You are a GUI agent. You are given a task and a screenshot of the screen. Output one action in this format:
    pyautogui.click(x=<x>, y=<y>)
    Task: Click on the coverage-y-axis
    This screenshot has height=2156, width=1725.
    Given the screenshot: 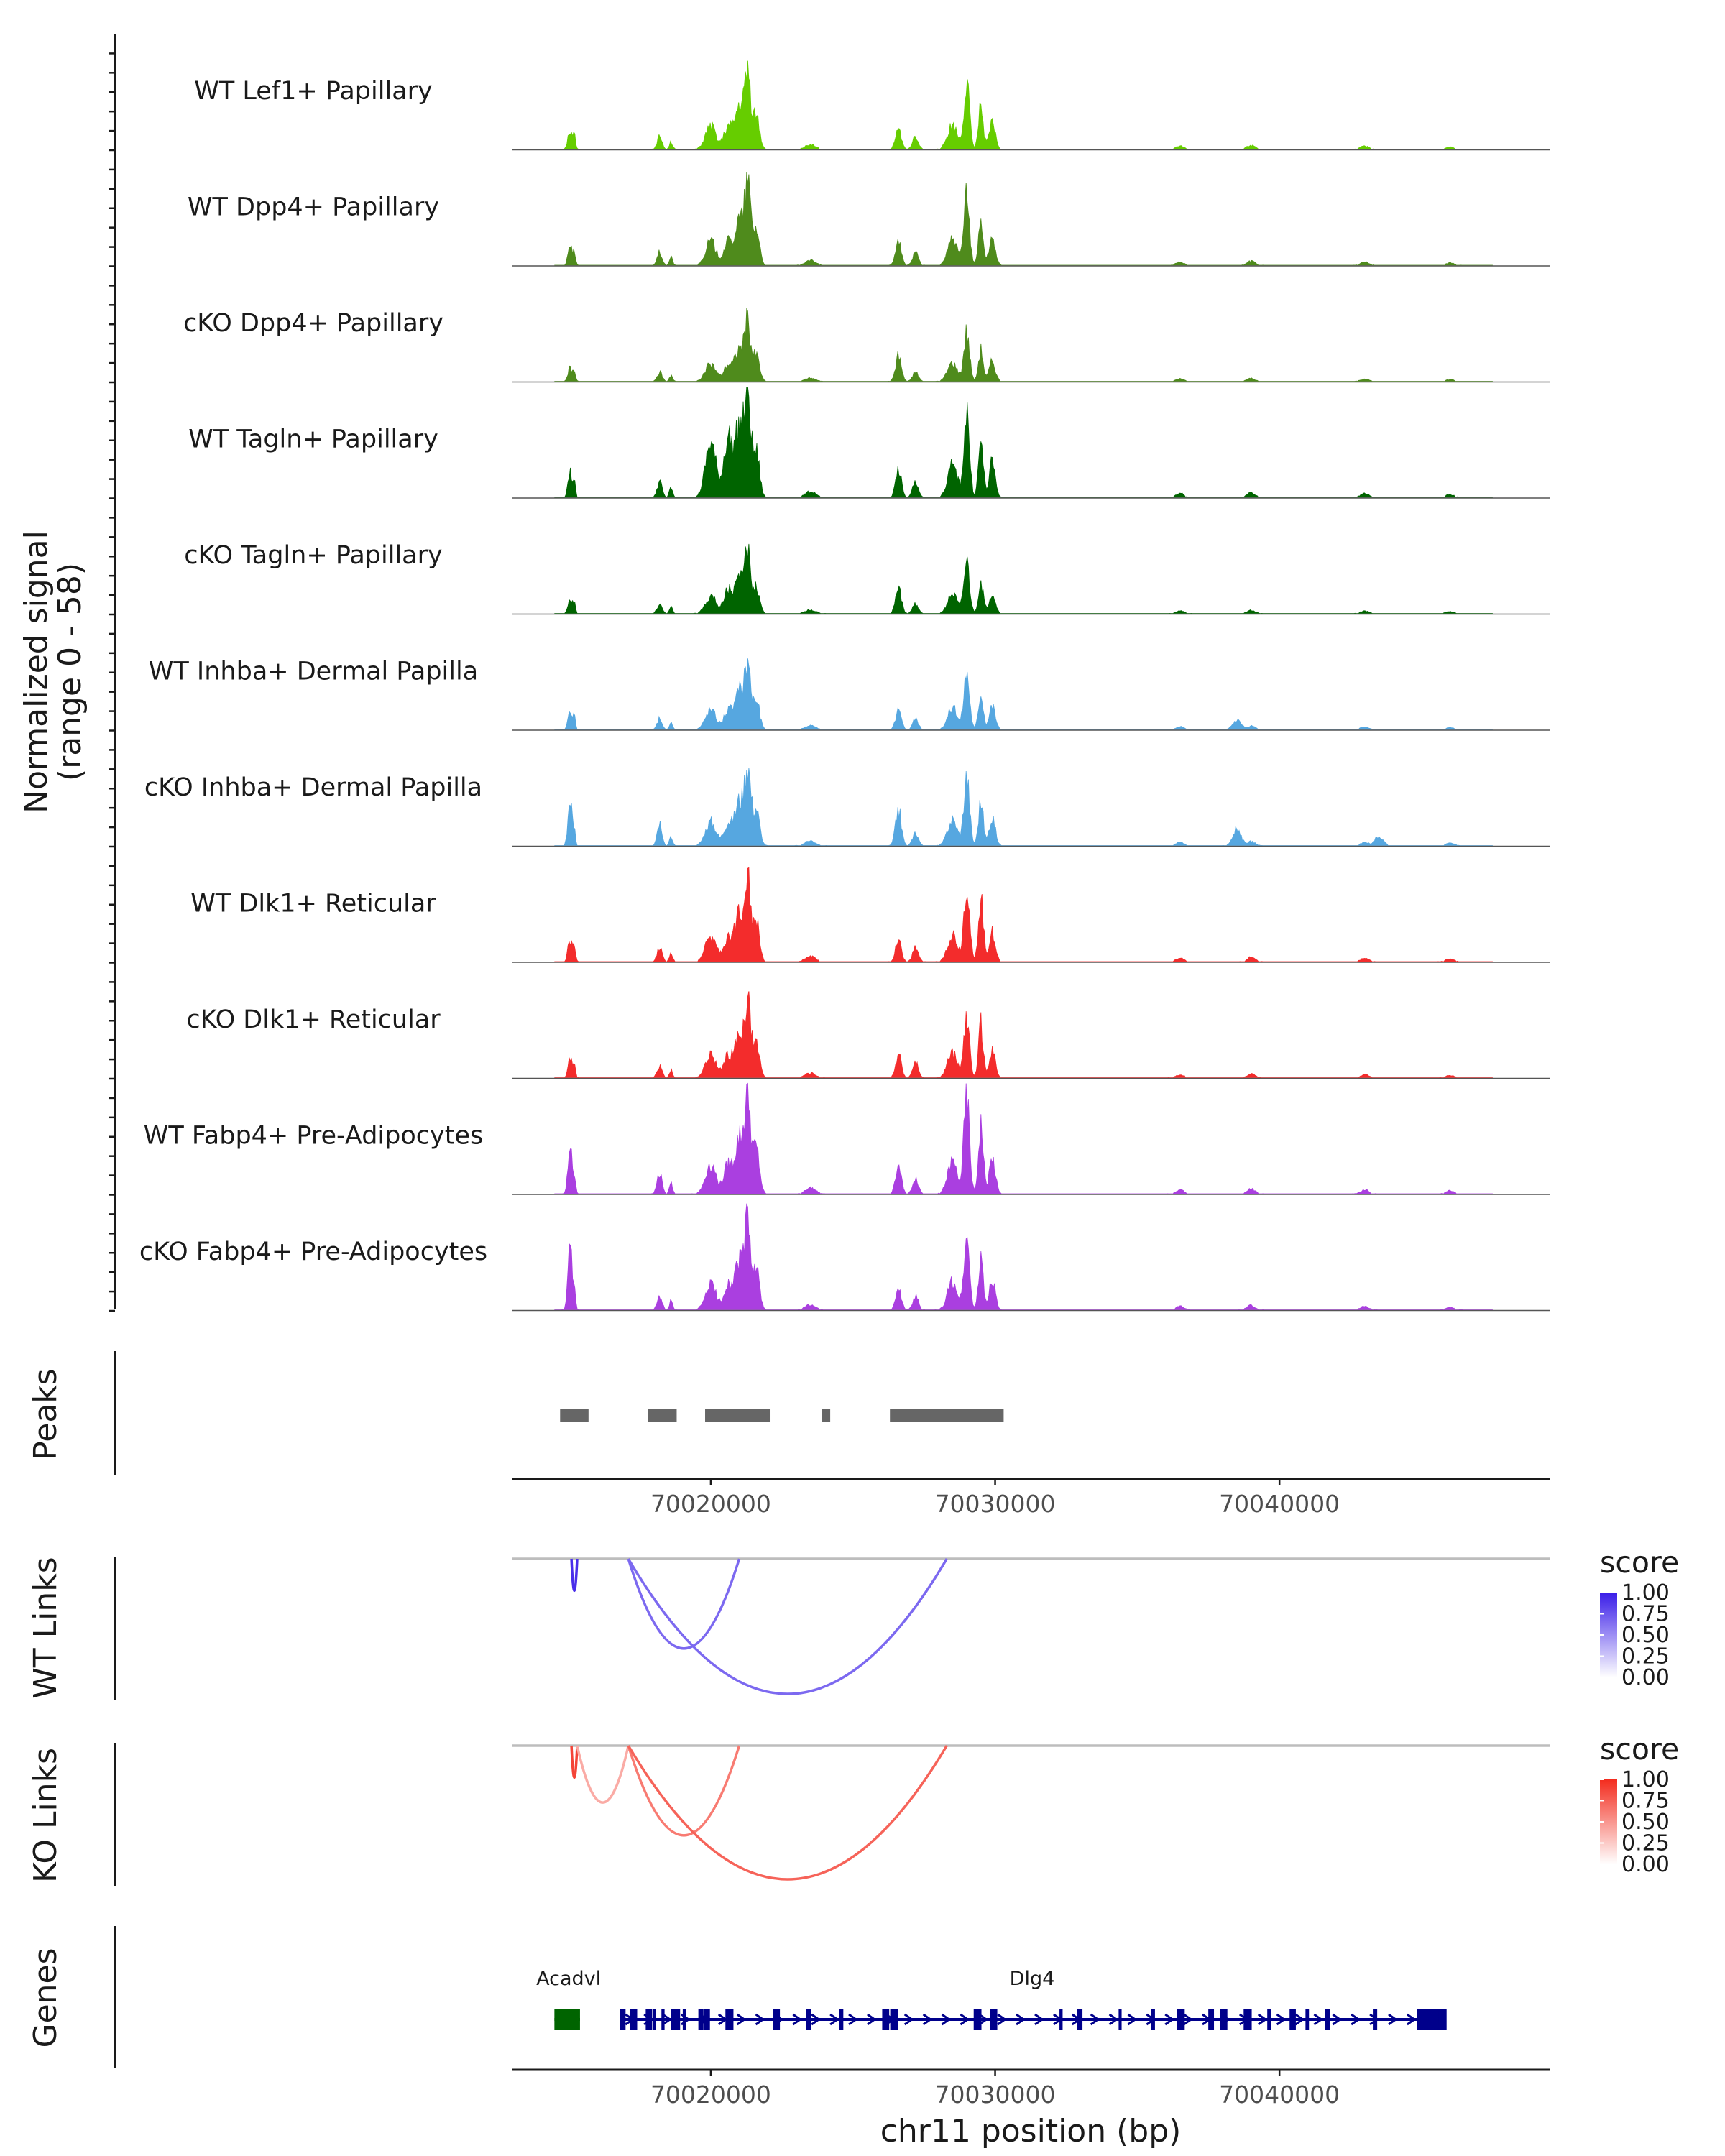 What is the action you would take?
    pyautogui.click(x=112, y=673)
    